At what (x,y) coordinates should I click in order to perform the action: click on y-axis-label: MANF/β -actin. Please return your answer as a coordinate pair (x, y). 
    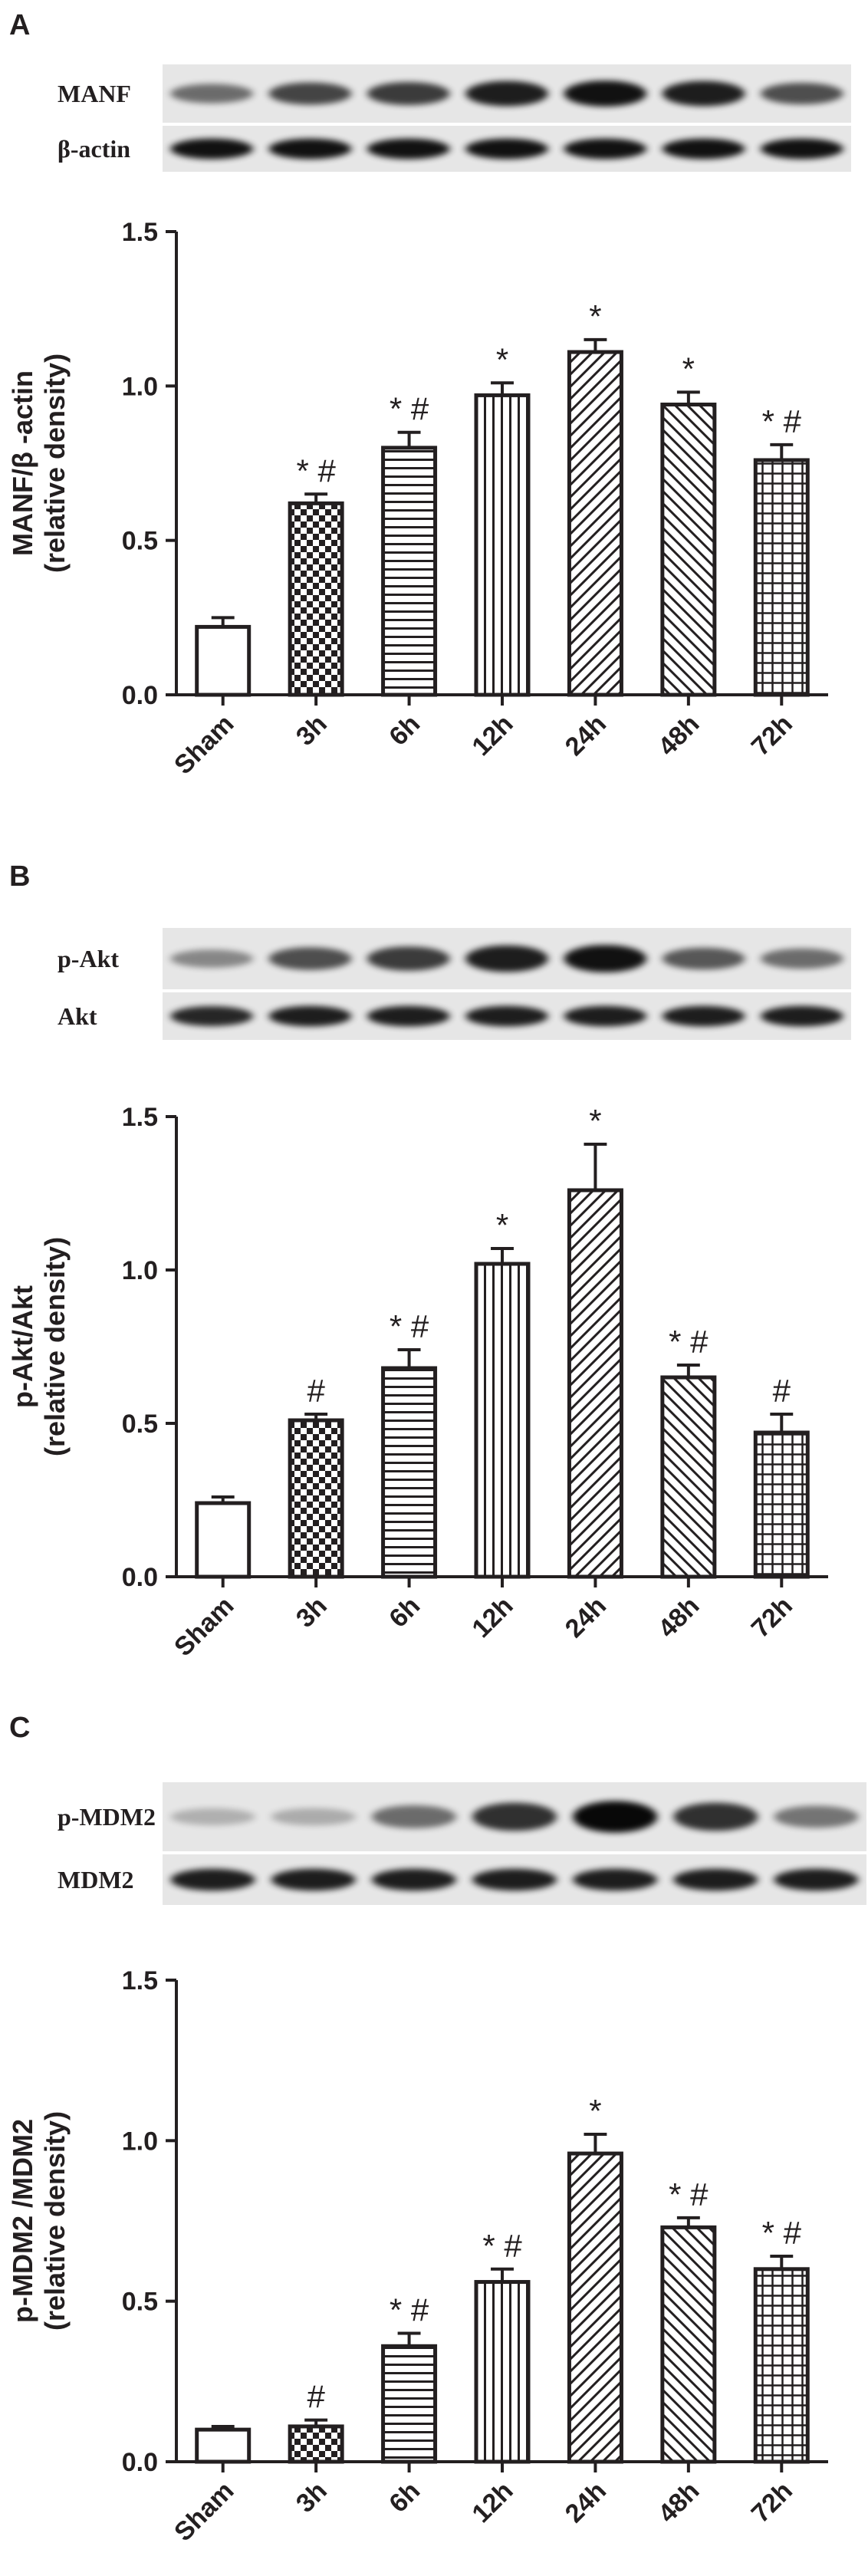
    Looking at the image, I should click on (22, 463).